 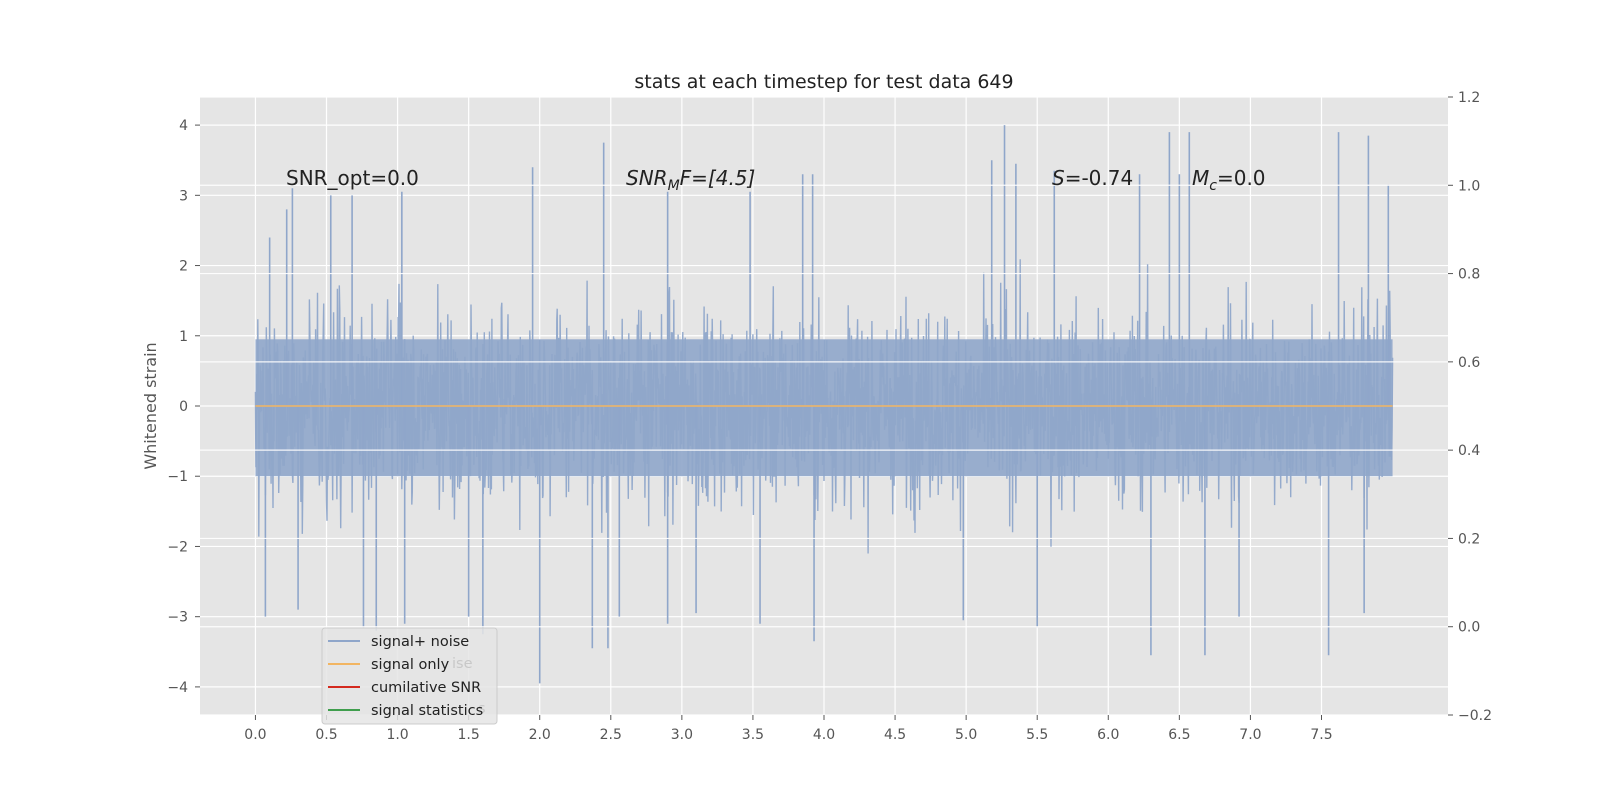 I want to click on y-tick-label: 2, so click(x=183, y=267).